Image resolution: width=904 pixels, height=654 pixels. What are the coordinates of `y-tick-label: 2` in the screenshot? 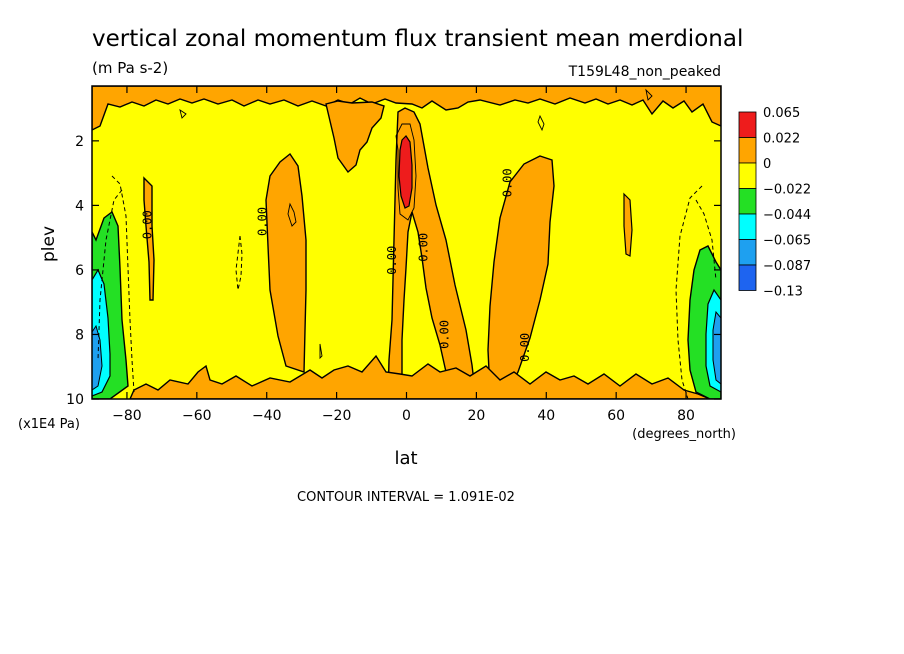 It's located at (79, 142).